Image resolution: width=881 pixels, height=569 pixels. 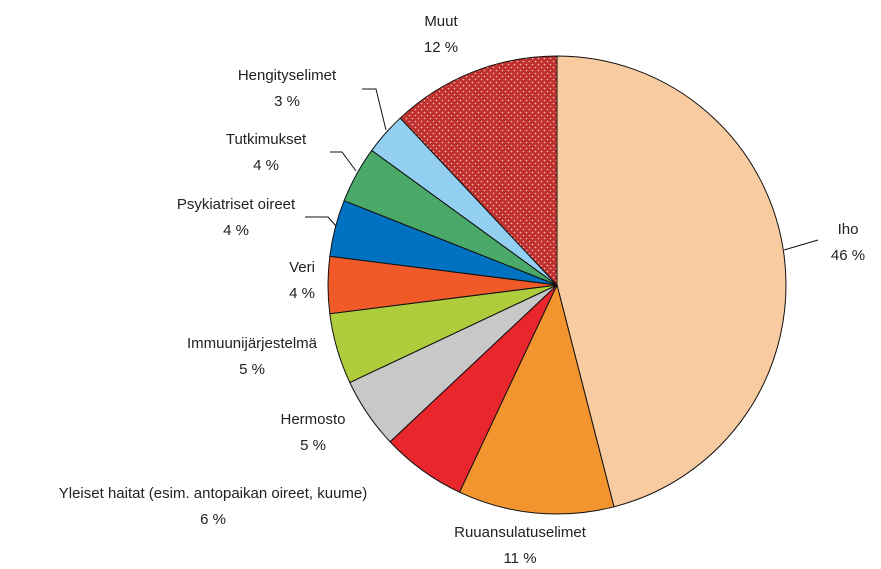 What do you see at coordinates (252, 343) in the screenshot?
I see `slice-label: Immuunijärjestelmä` at bounding box center [252, 343].